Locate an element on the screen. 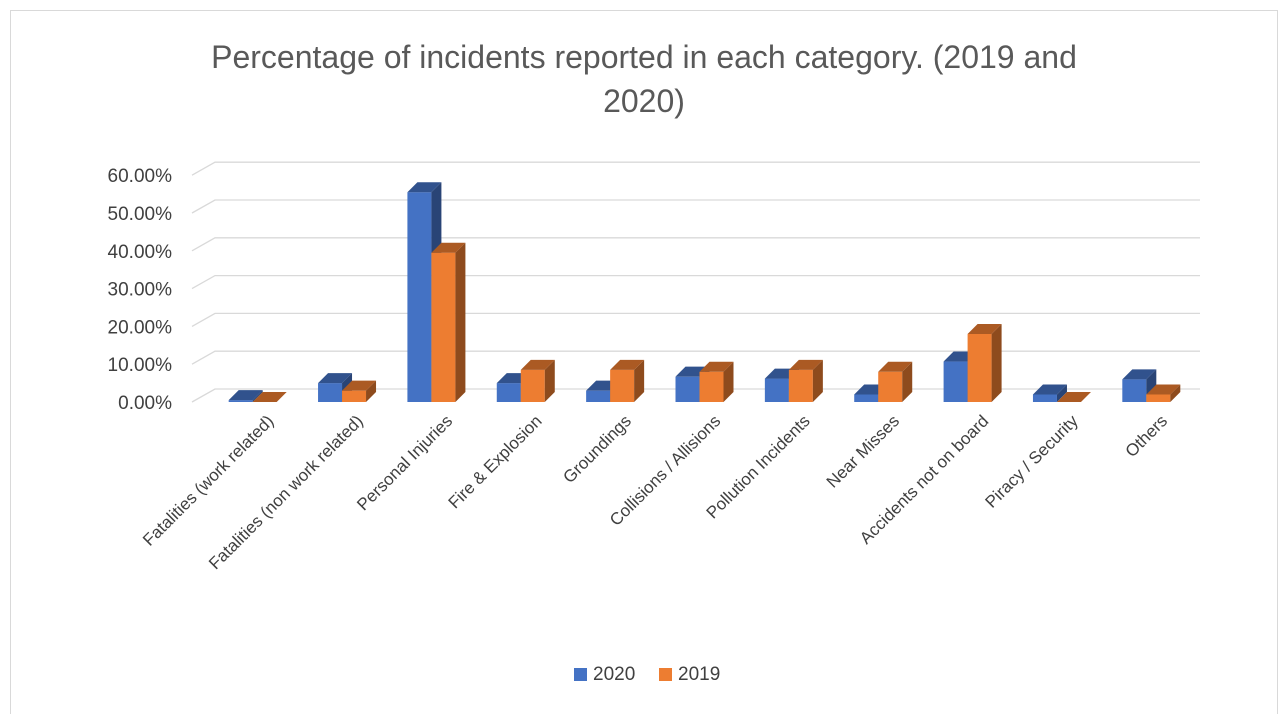  legend: 2020 2019 is located at coordinates (647, 674).